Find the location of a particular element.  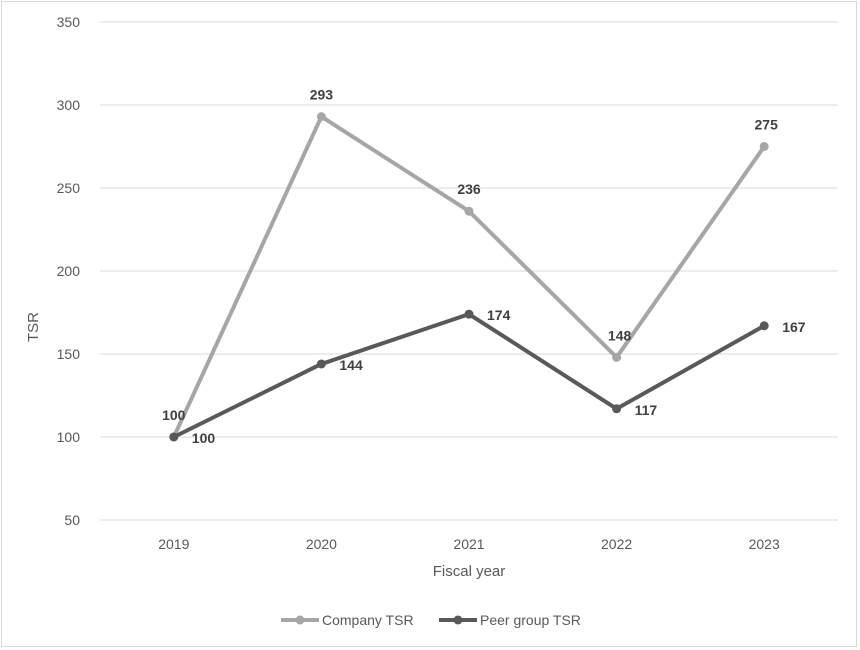

y-tick-label: 150 is located at coordinates (69, 354).